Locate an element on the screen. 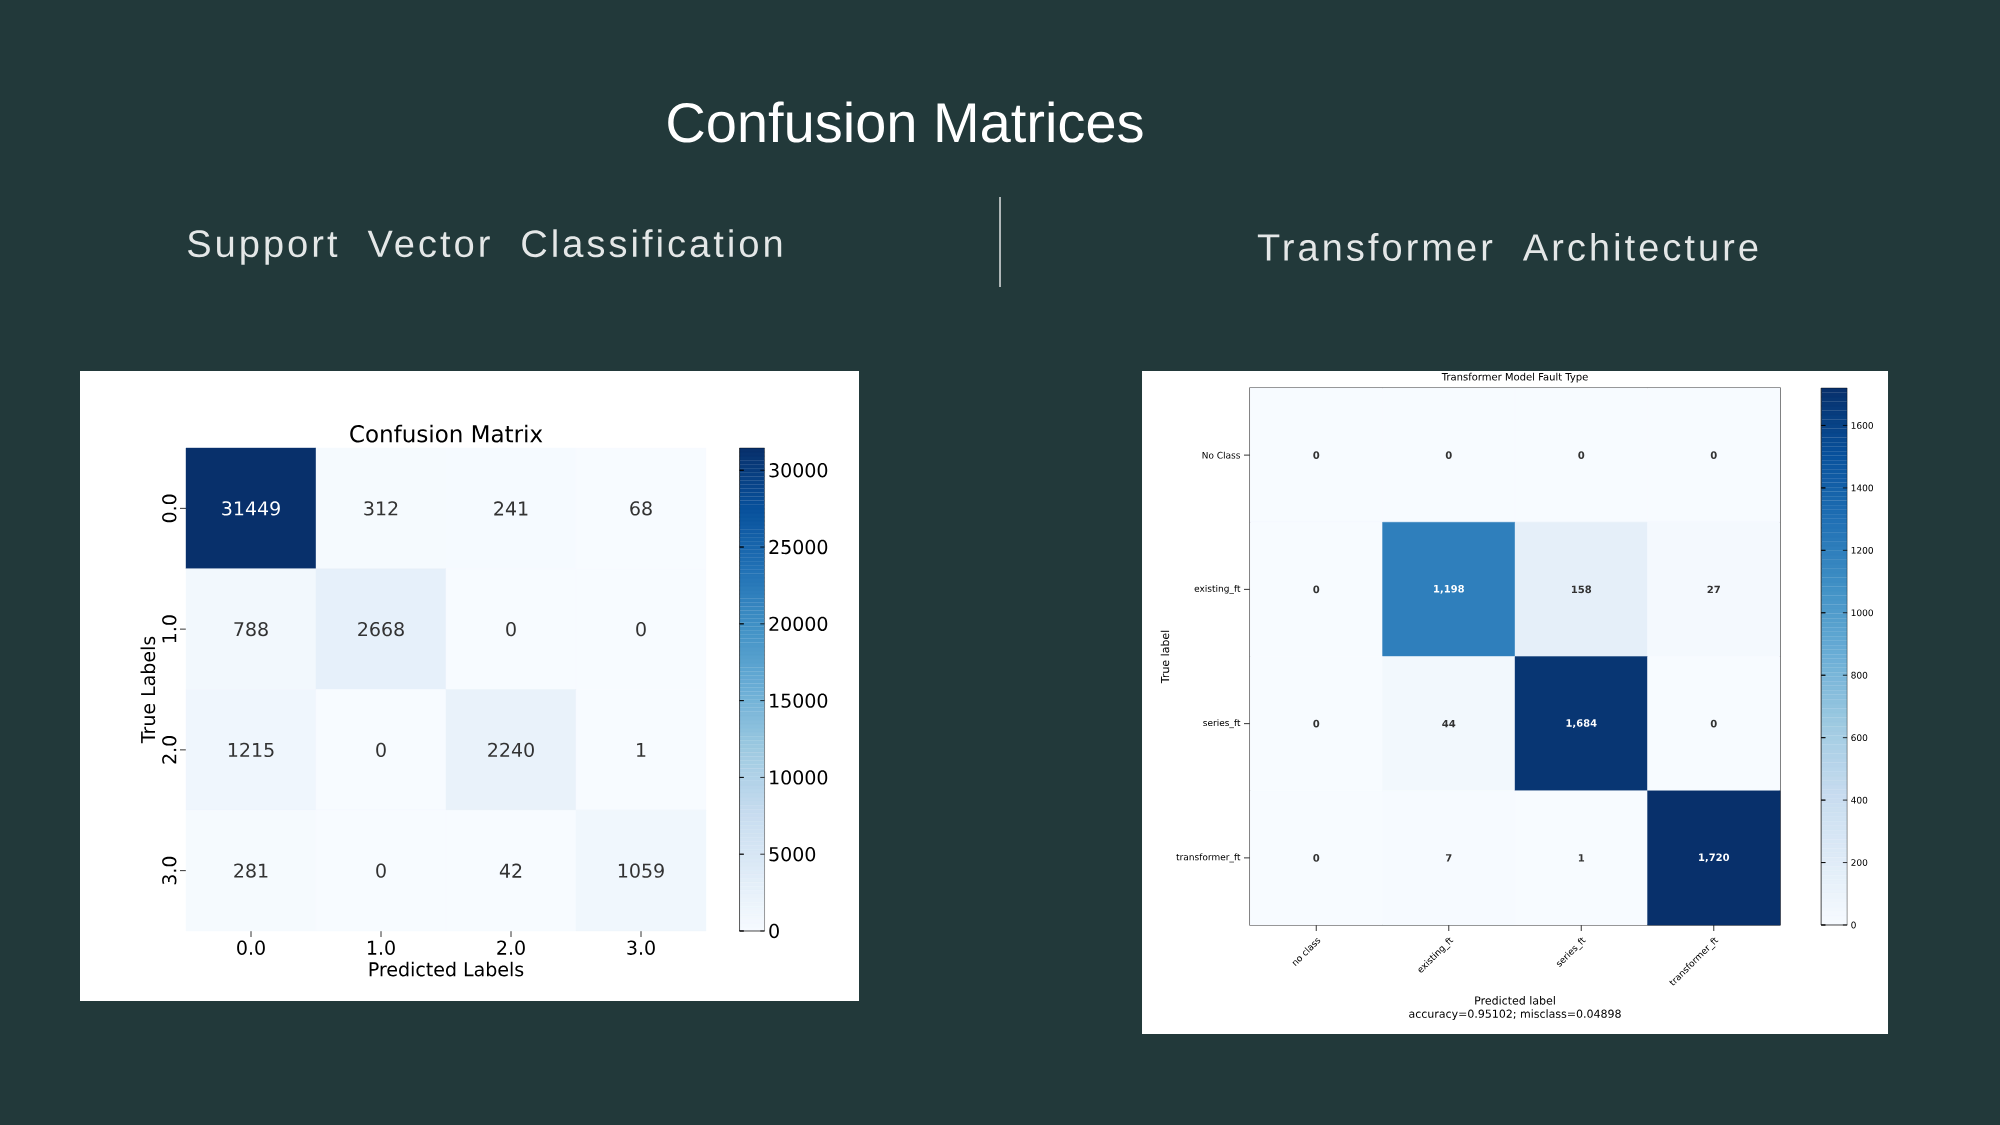 The image size is (2000, 1125). chart-subtitle: Transformer Architecture is located at coordinates (1507, 247).